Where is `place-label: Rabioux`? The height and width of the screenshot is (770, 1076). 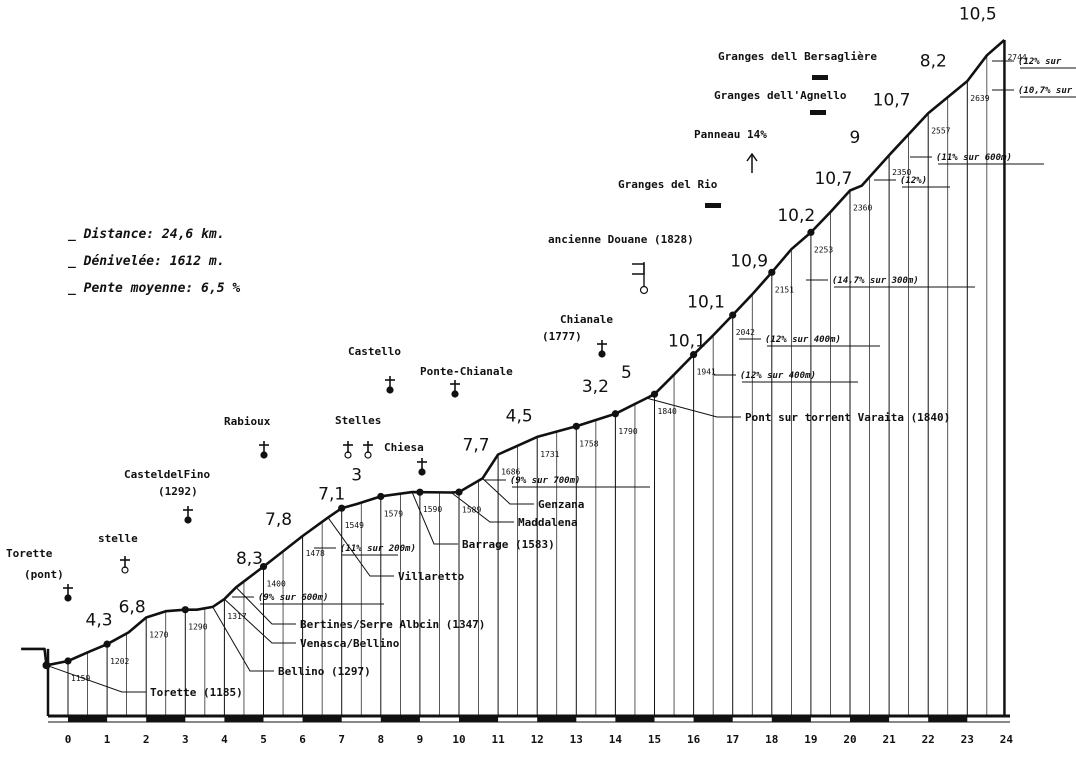
place-label: Rabioux is located at coordinates (247, 421).